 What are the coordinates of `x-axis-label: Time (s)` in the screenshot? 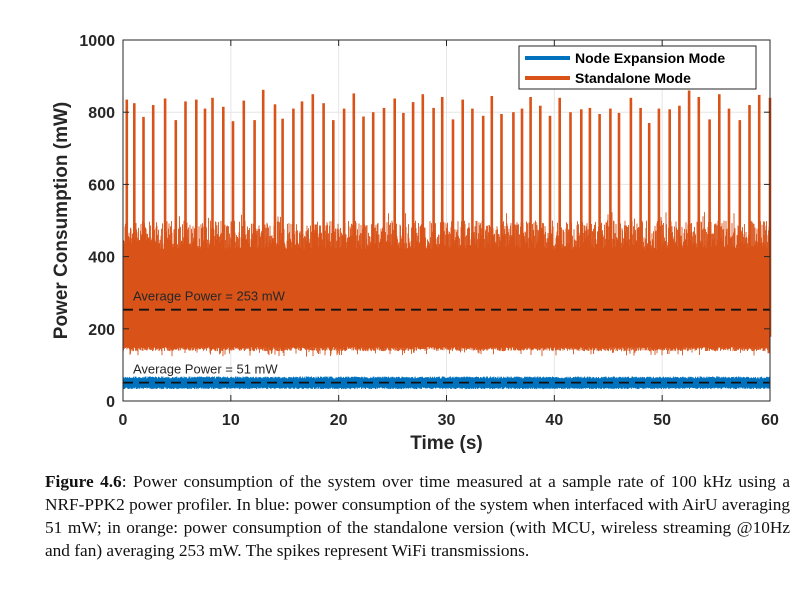 It's located at (446, 443).